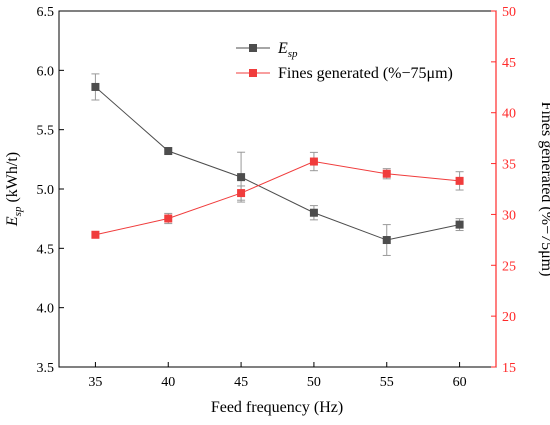 The image size is (550, 425). I want to click on right-tick-label: 40, so click(509, 114).